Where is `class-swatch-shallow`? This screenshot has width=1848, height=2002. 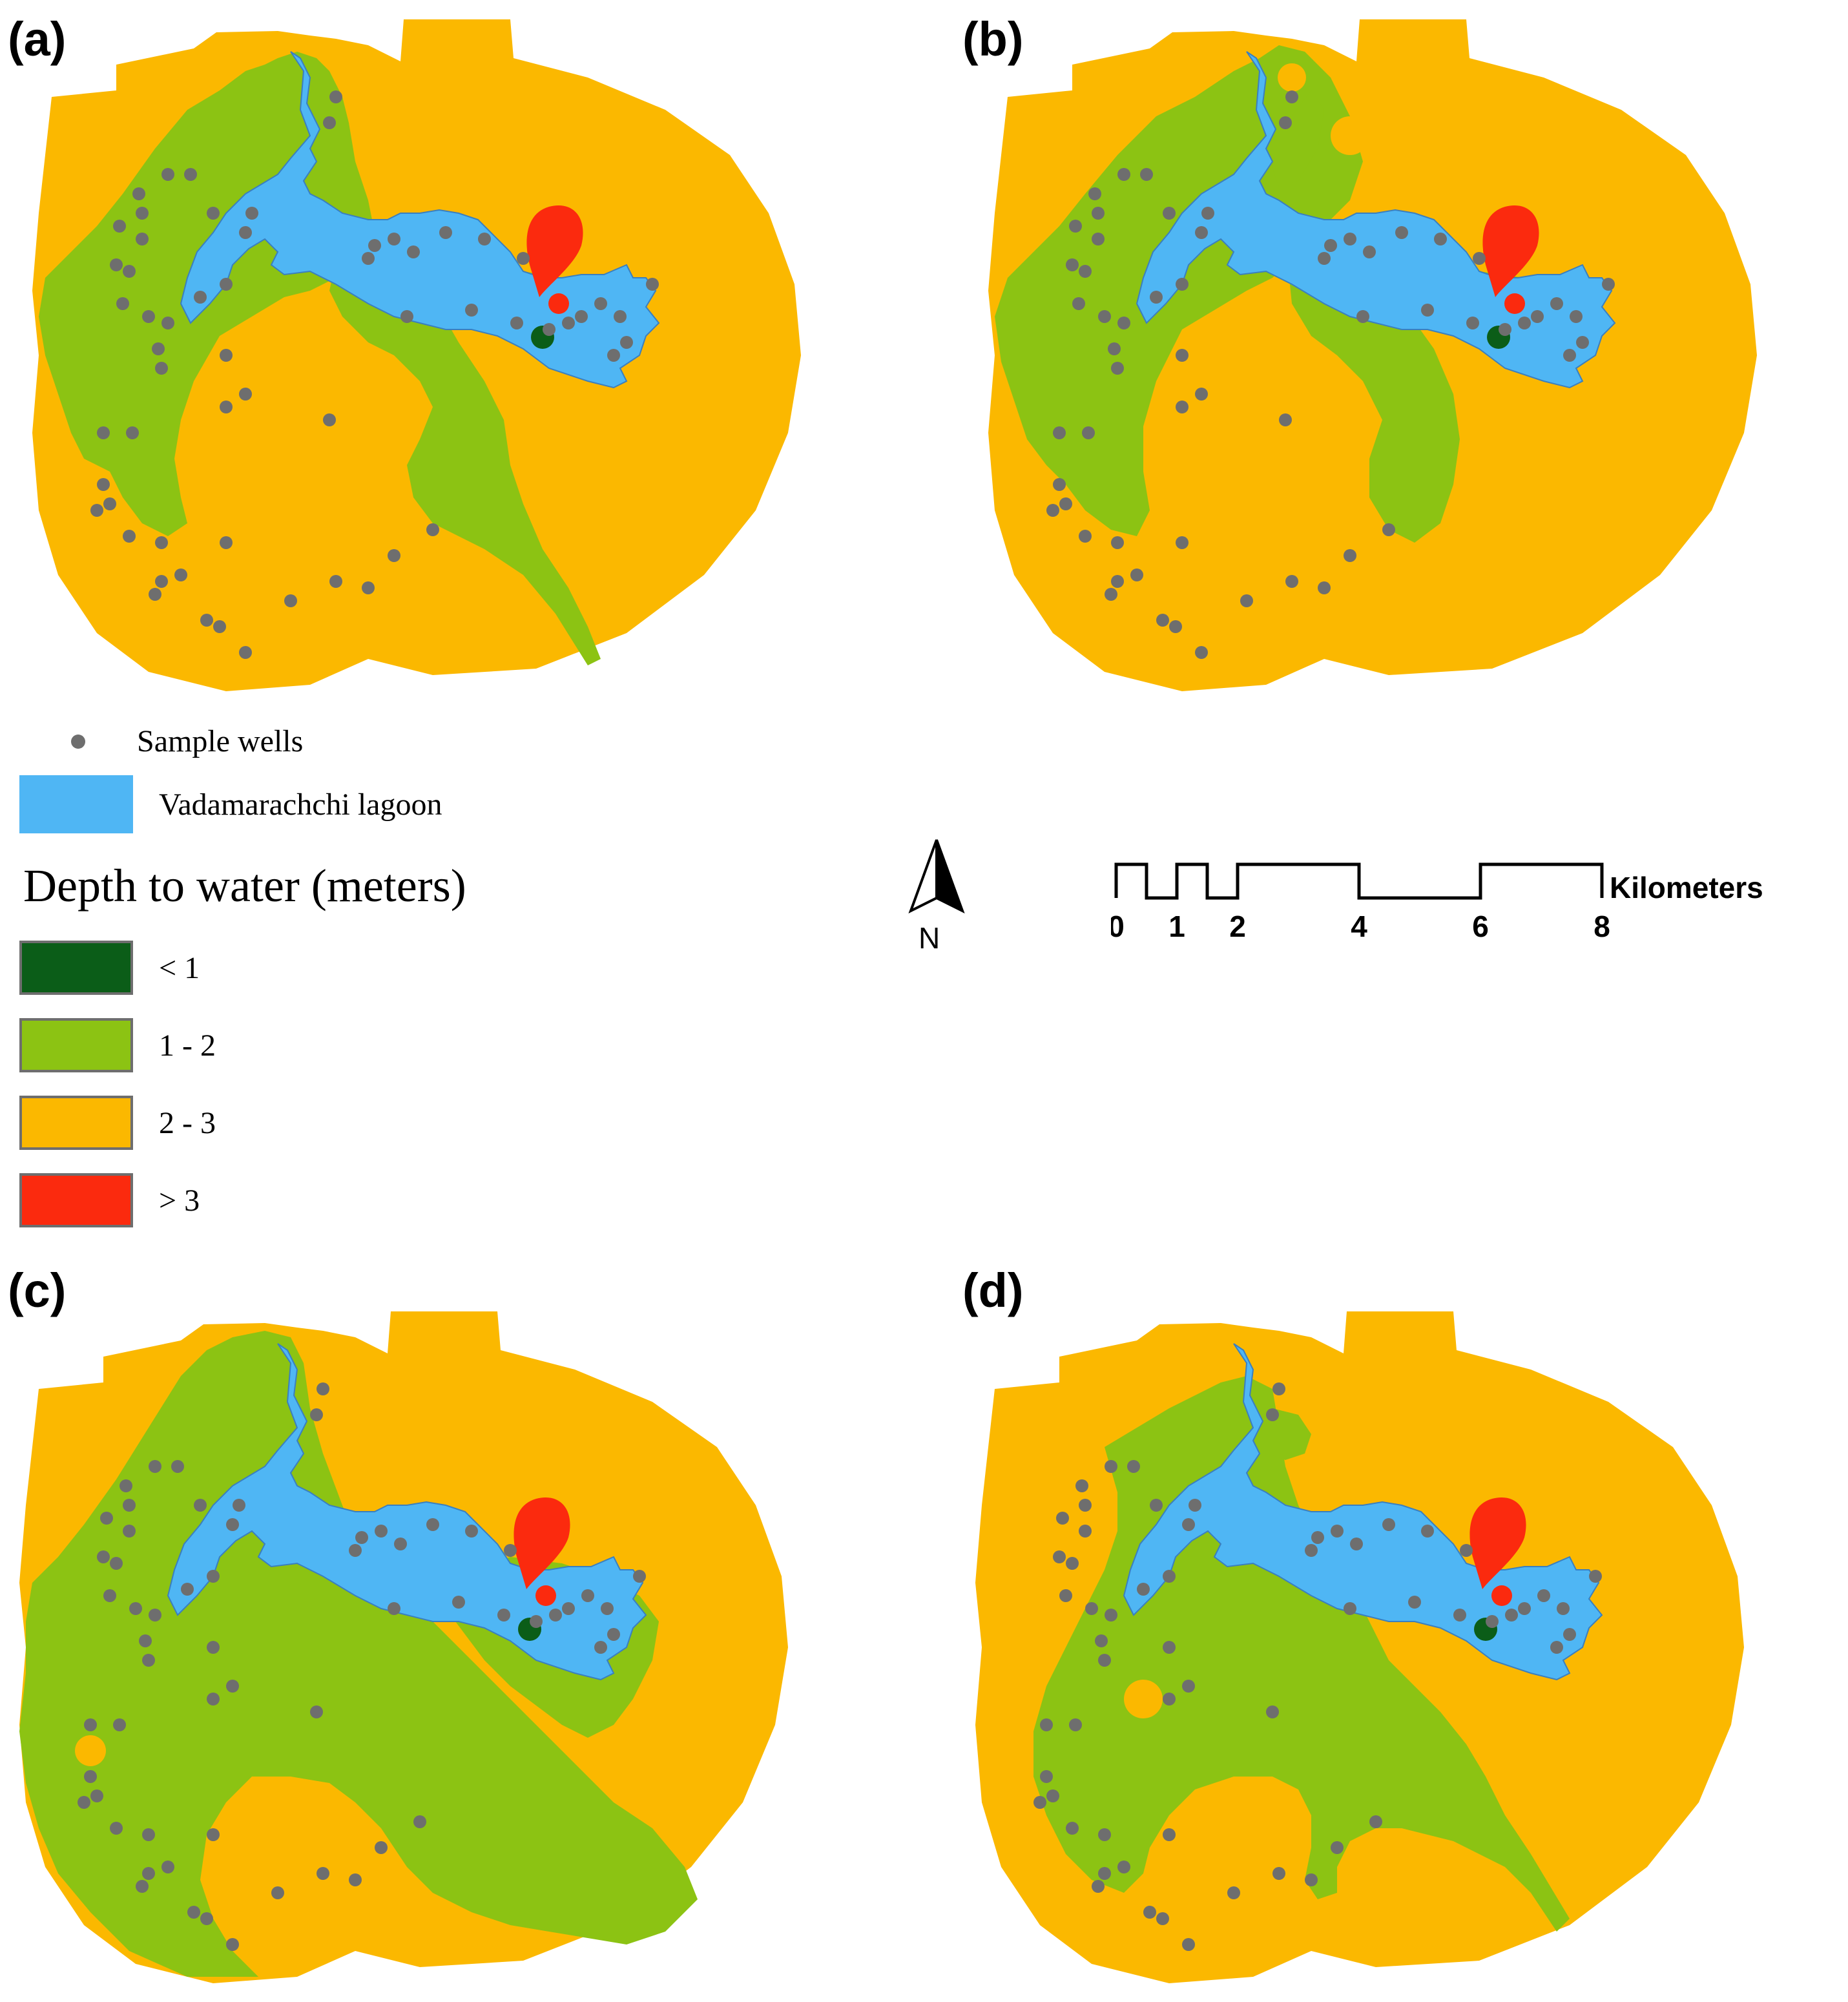
class-swatch-shallow is located at coordinates (76, 1045).